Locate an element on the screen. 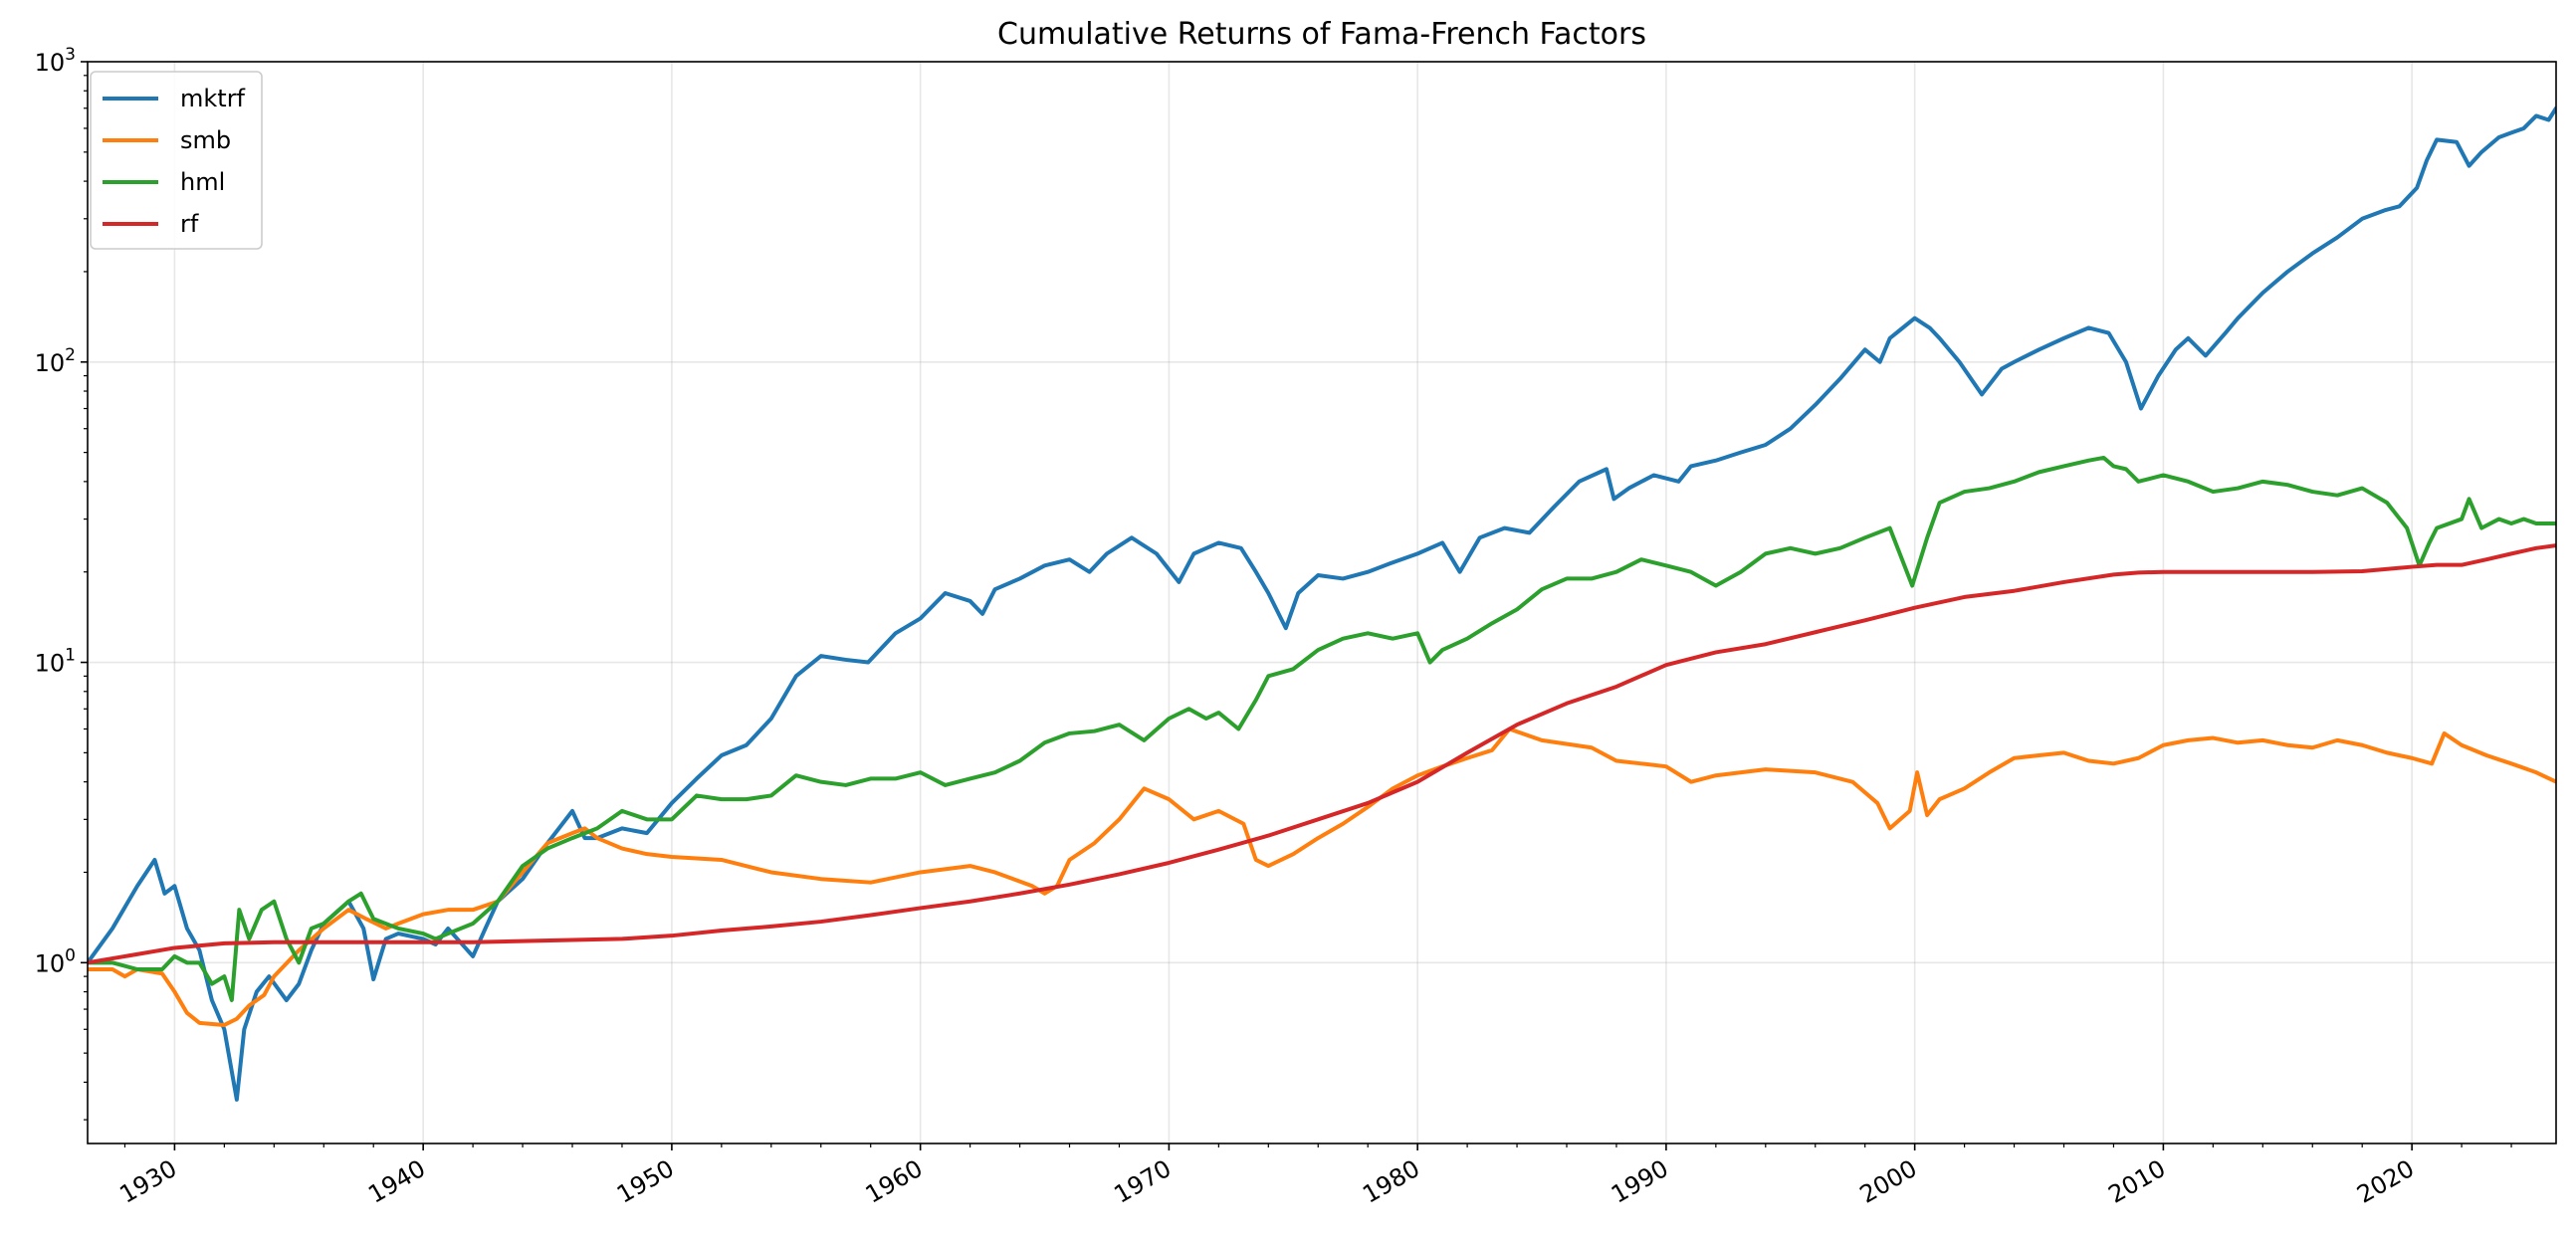 Image resolution: width=2576 pixels, height=1247 pixels. y-tick-label: 10⁰ is located at coordinates (55, 961).